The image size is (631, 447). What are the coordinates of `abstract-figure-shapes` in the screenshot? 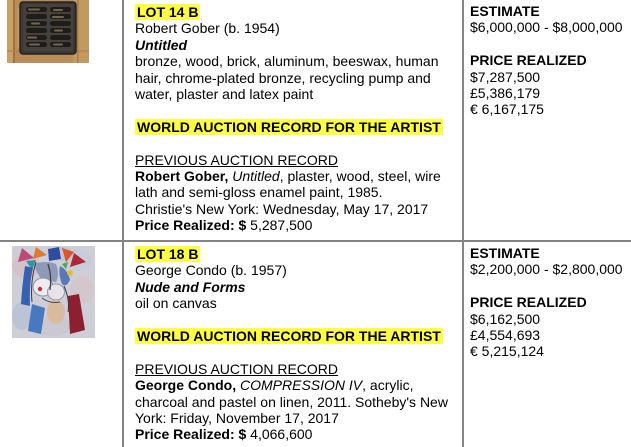 It's located at (52, 290).